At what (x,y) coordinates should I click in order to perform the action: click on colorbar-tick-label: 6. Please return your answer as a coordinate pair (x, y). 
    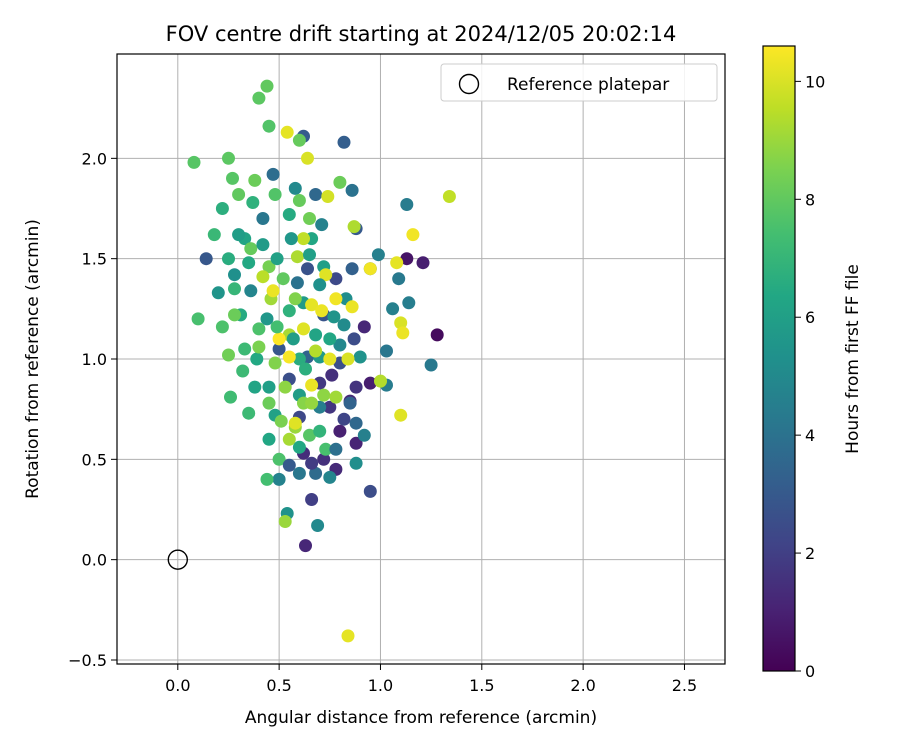
    Looking at the image, I should click on (810, 317).